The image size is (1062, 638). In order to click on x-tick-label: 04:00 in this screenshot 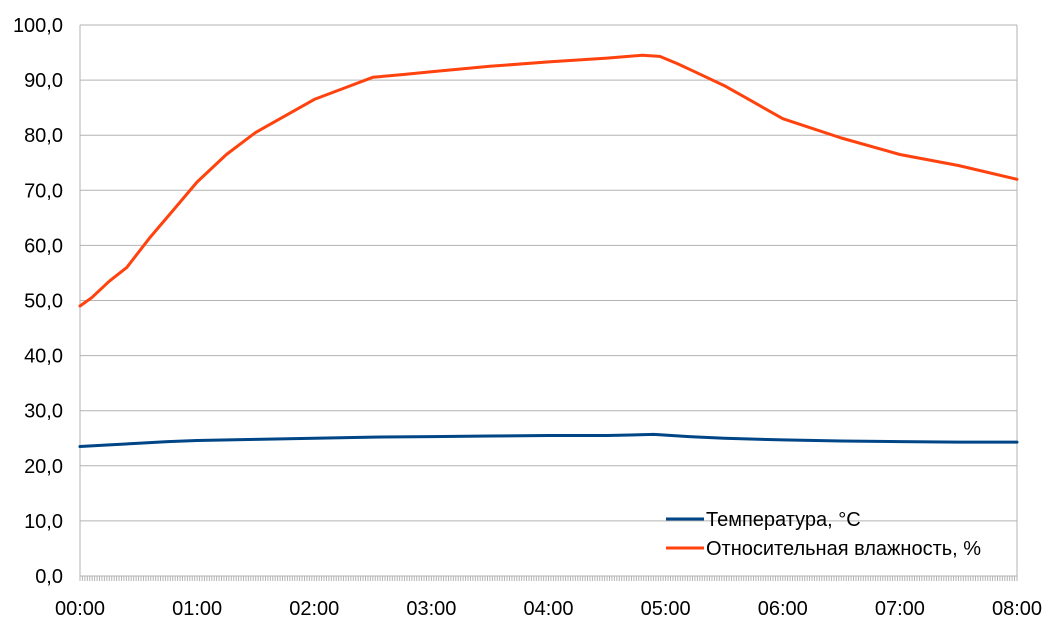, I will do `click(548, 609)`.